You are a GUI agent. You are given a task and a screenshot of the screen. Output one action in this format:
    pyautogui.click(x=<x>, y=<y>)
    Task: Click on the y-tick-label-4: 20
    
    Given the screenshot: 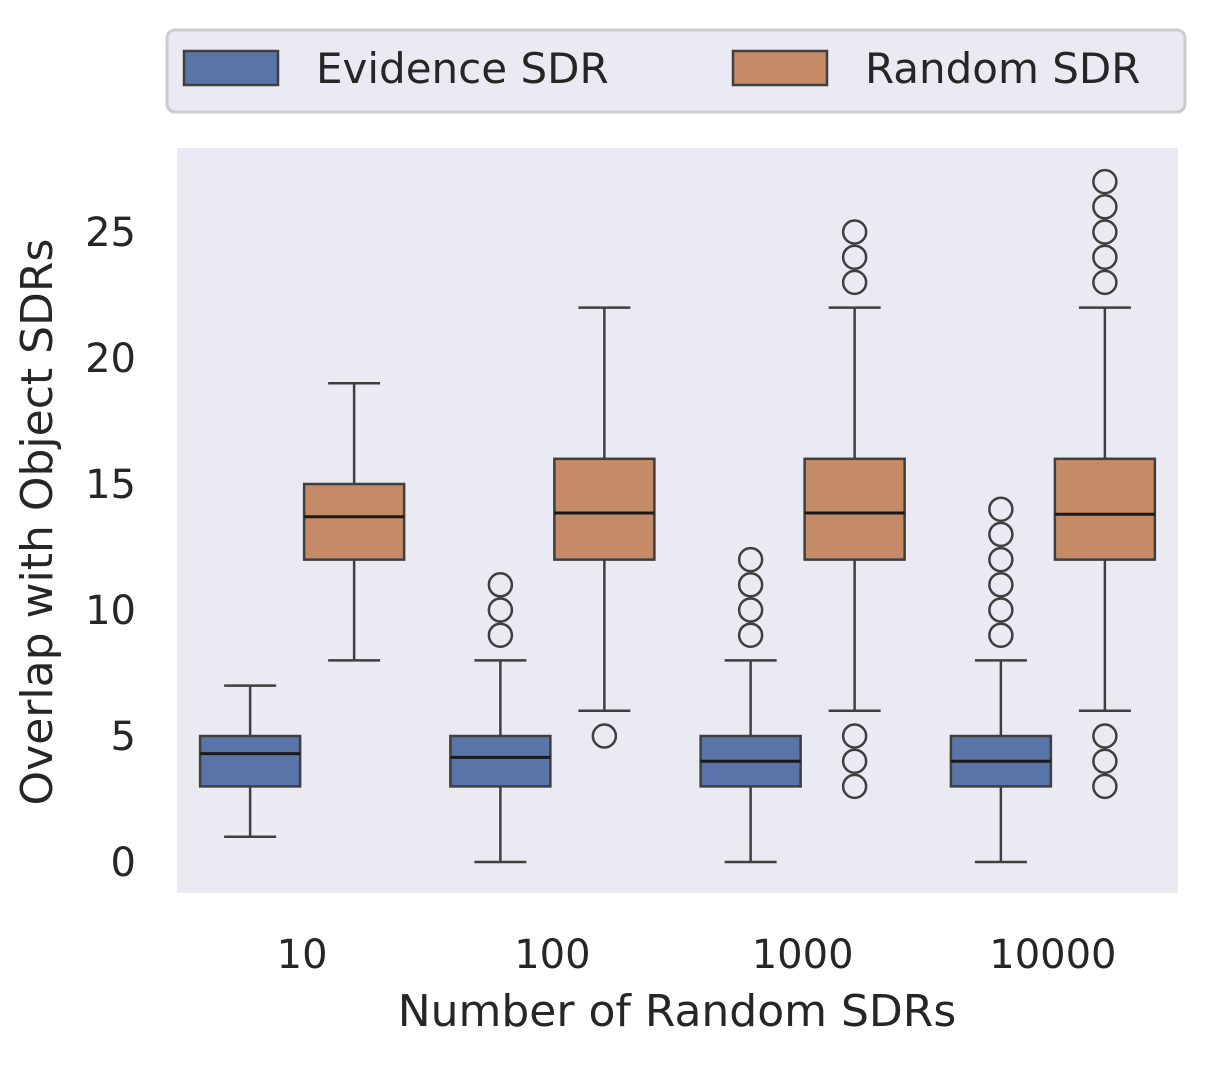 What is the action you would take?
    pyautogui.click(x=110, y=359)
    